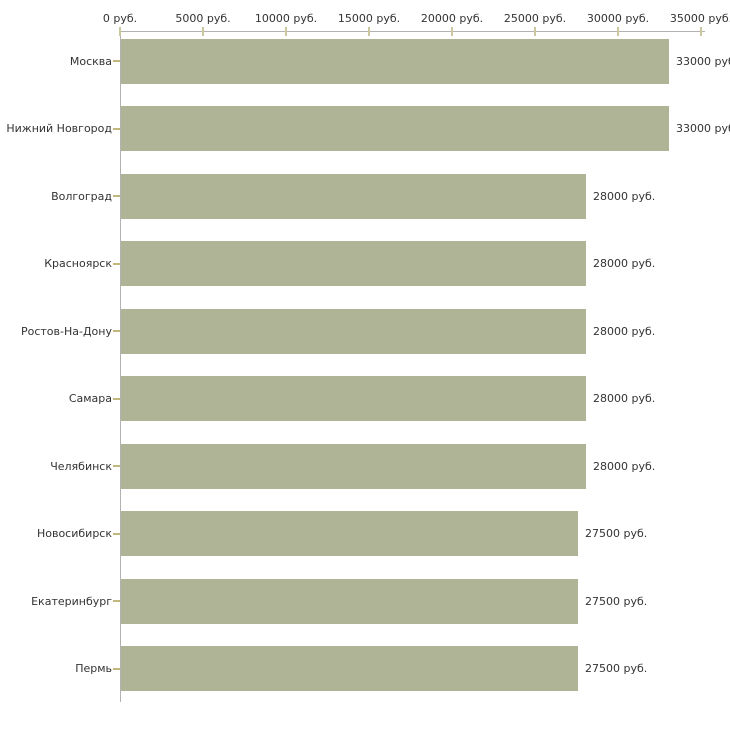 This screenshot has height=730, width=730. What do you see at coordinates (90, 61) in the screenshot?
I see `category-label: Москва` at bounding box center [90, 61].